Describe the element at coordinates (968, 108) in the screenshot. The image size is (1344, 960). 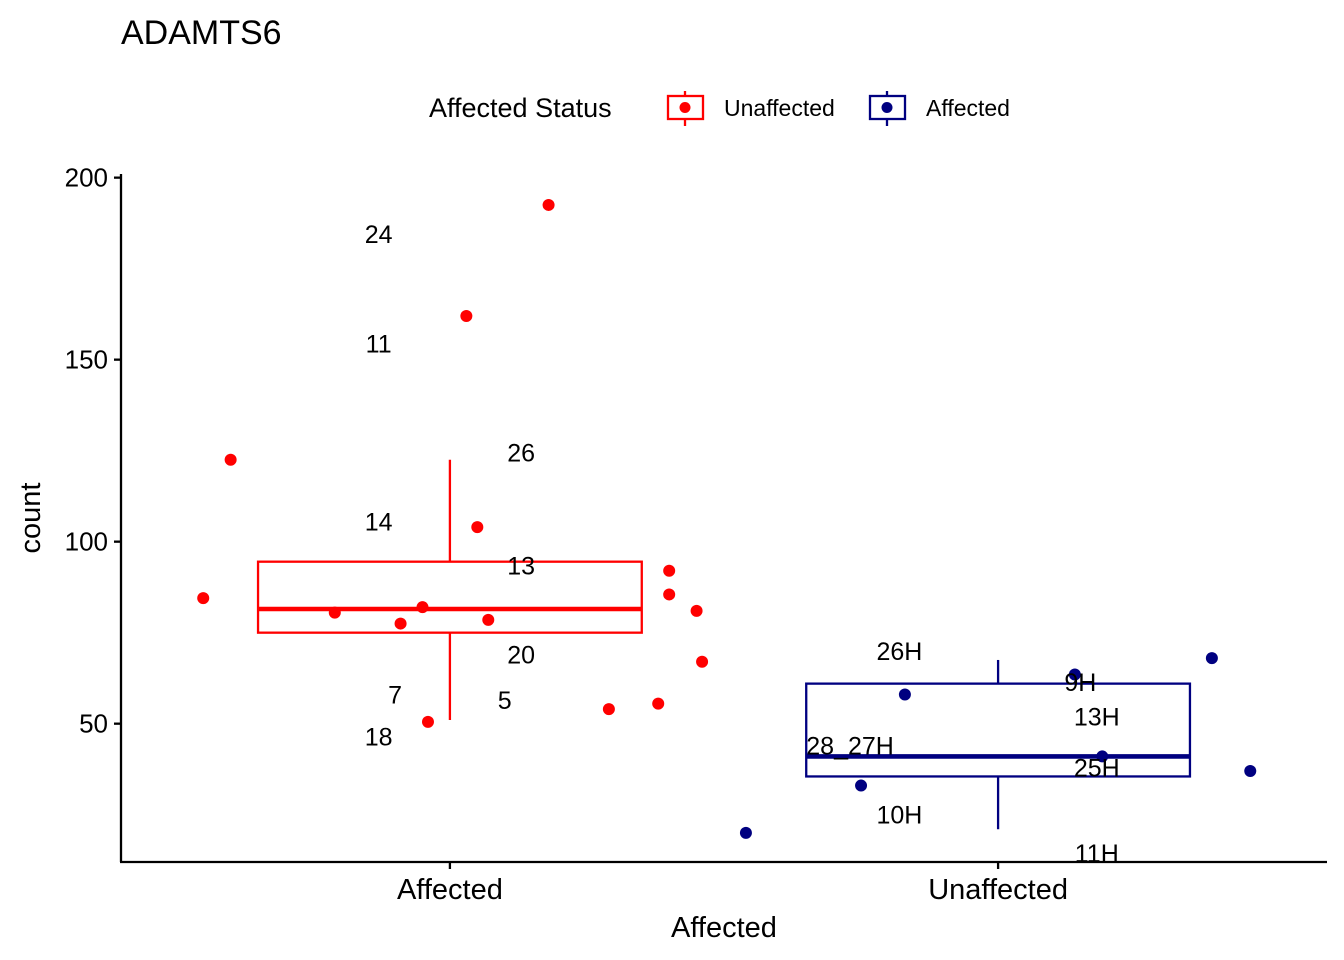
I see `legend-label-affected: Affected` at that location.